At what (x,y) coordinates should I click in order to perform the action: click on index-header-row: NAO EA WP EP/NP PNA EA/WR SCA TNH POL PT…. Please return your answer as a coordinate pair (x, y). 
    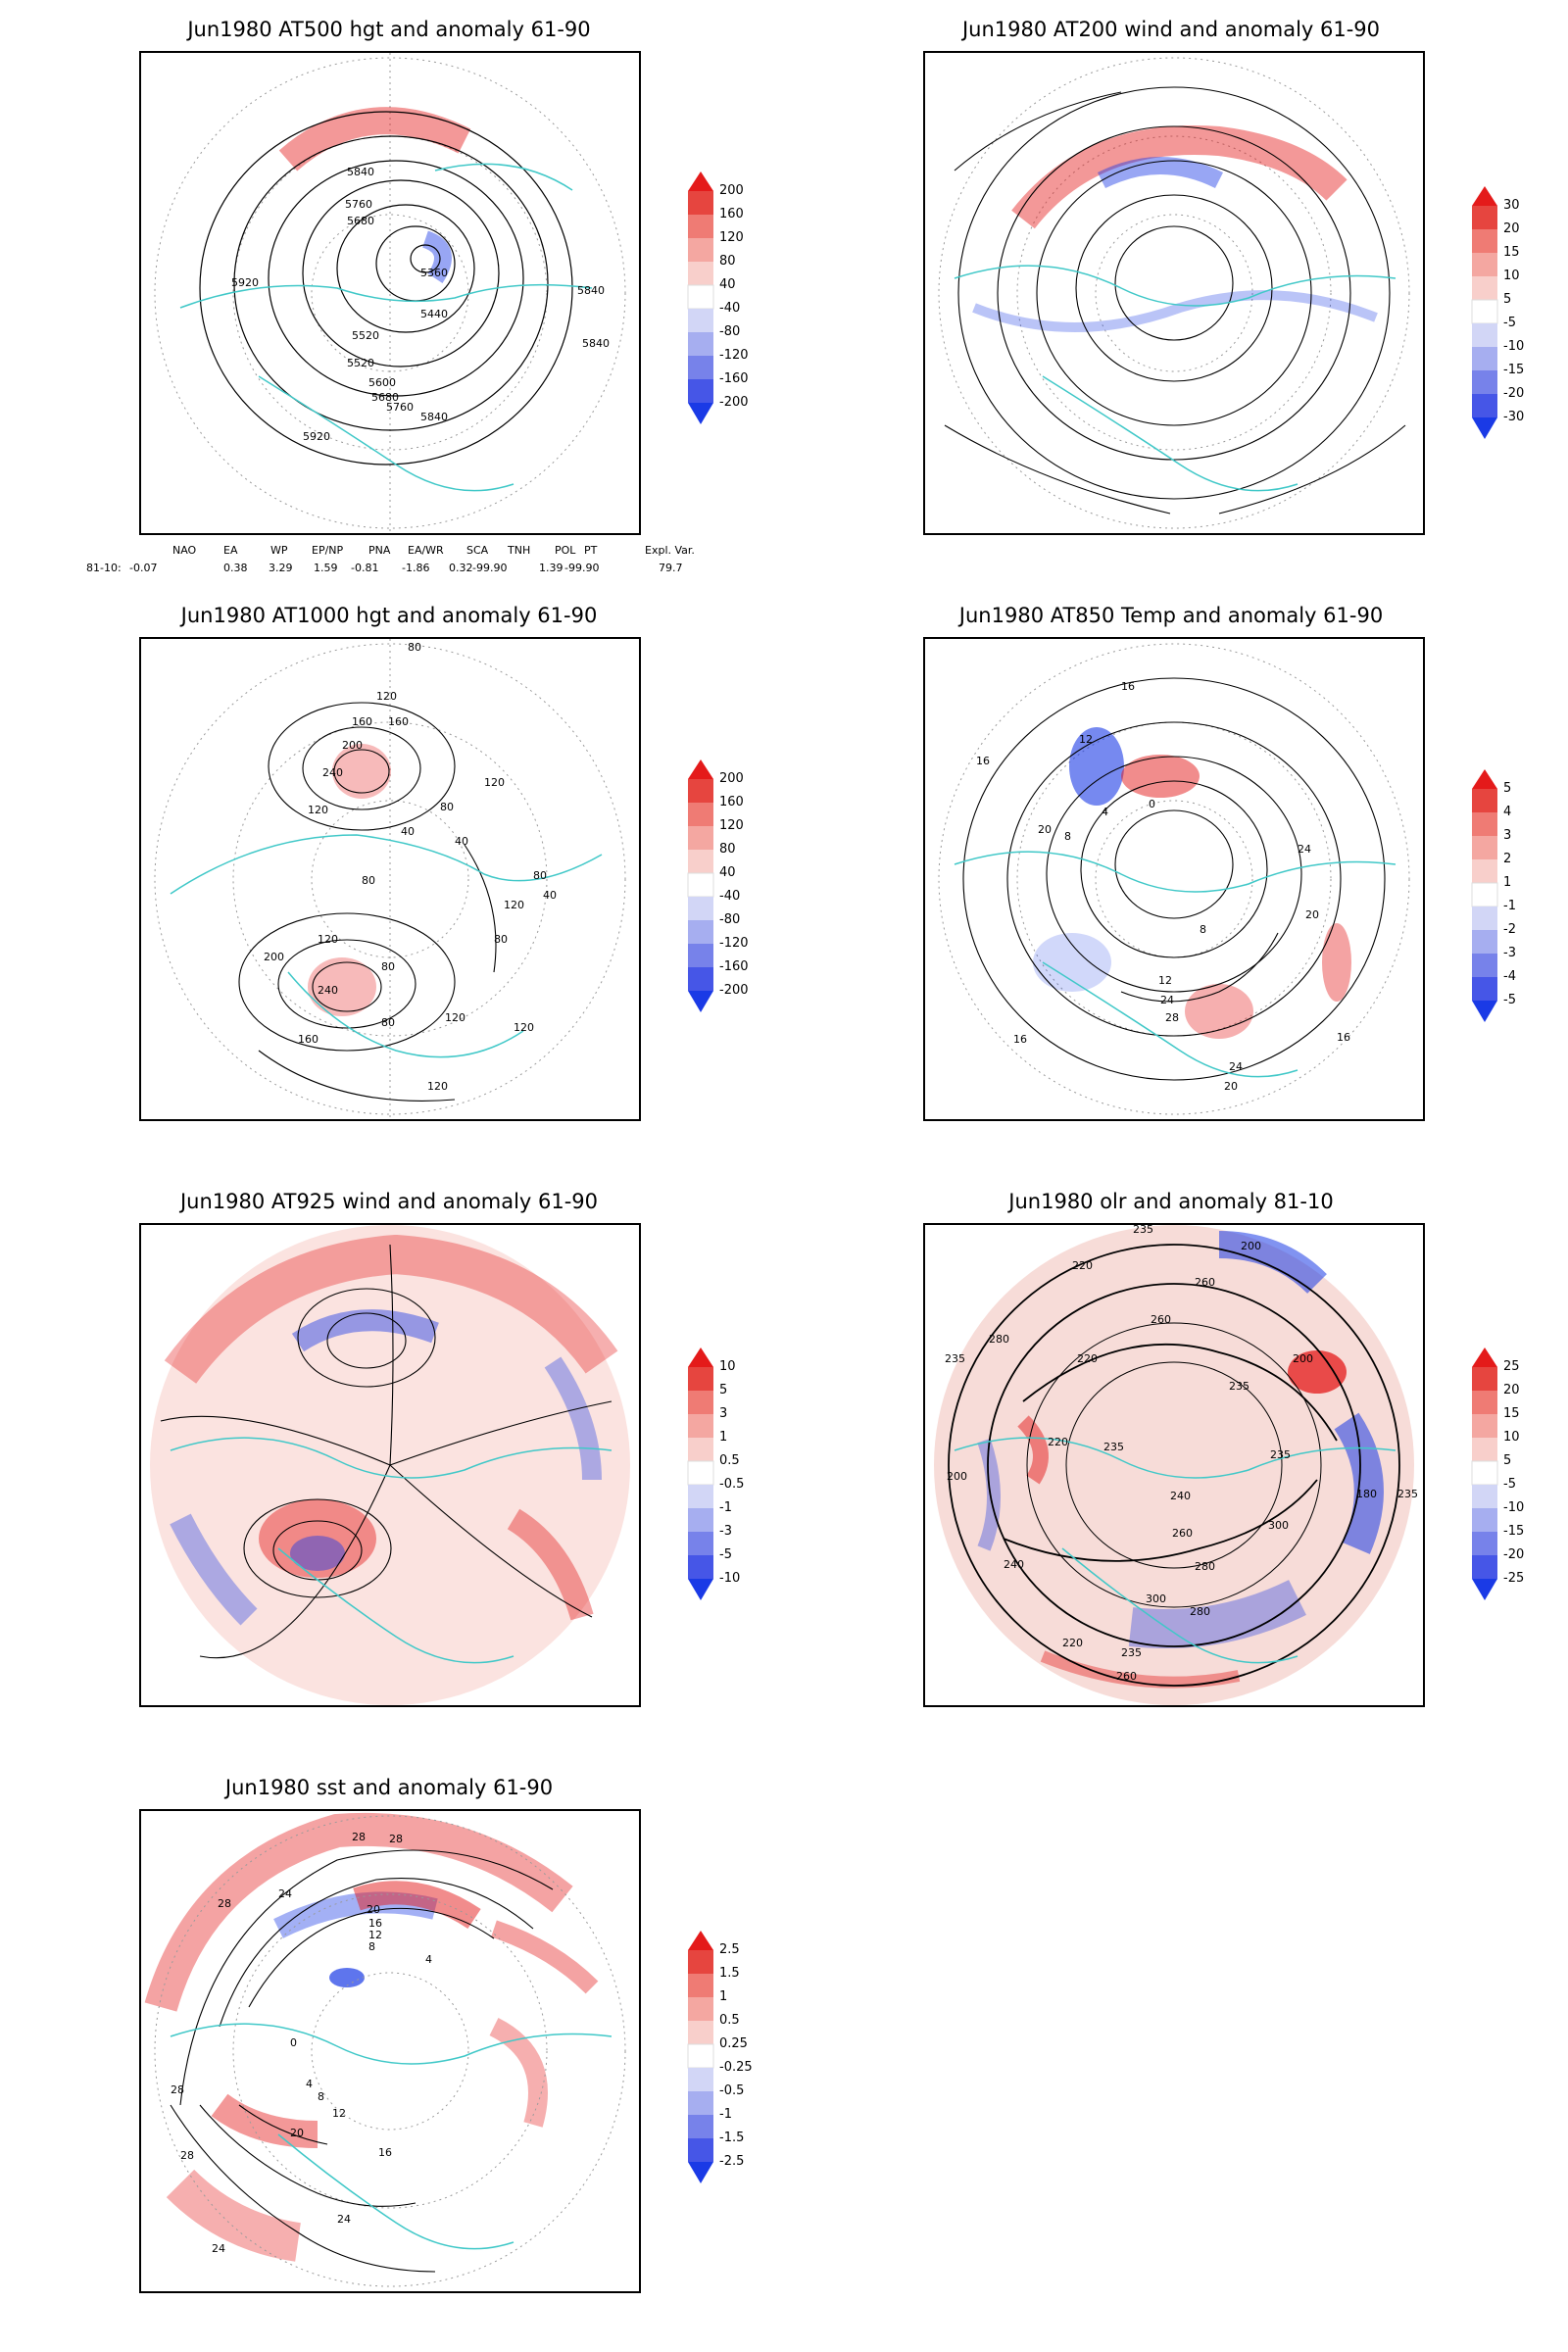
    Looking at the image, I should click on (399, 553).